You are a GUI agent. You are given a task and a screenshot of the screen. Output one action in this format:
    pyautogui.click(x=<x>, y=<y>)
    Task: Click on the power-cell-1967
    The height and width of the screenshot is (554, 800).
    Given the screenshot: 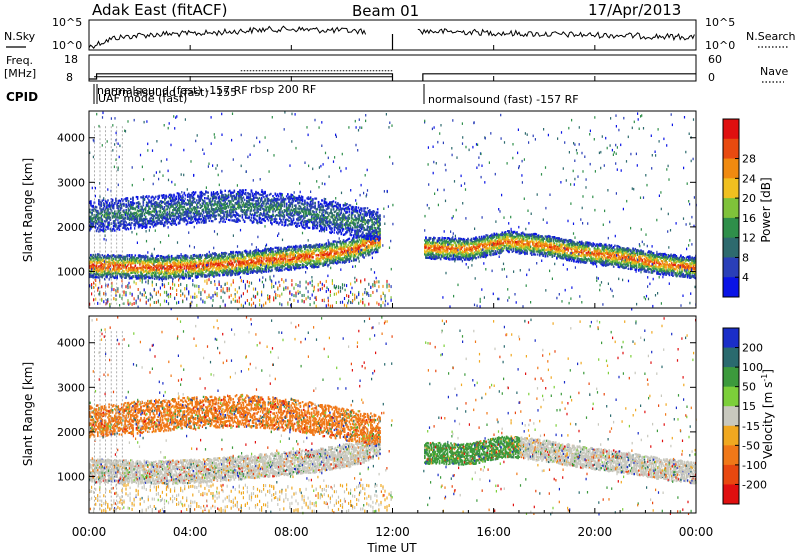 What is the action you would take?
    pyautogui.click(x=252, y=271)
    